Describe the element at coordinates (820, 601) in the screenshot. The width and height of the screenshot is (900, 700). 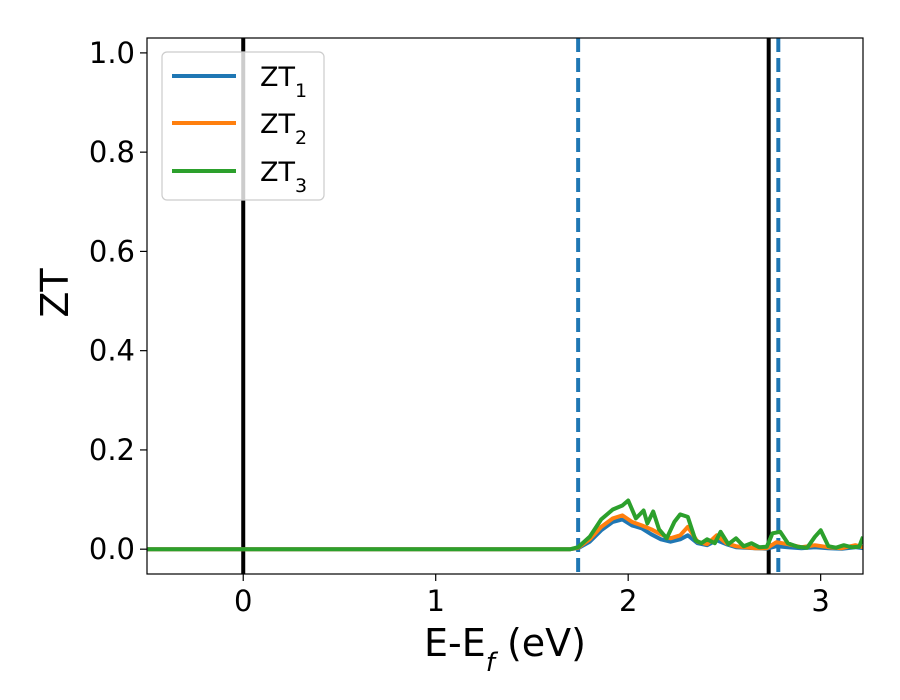
I see `x-tick-label: 3` at that location.